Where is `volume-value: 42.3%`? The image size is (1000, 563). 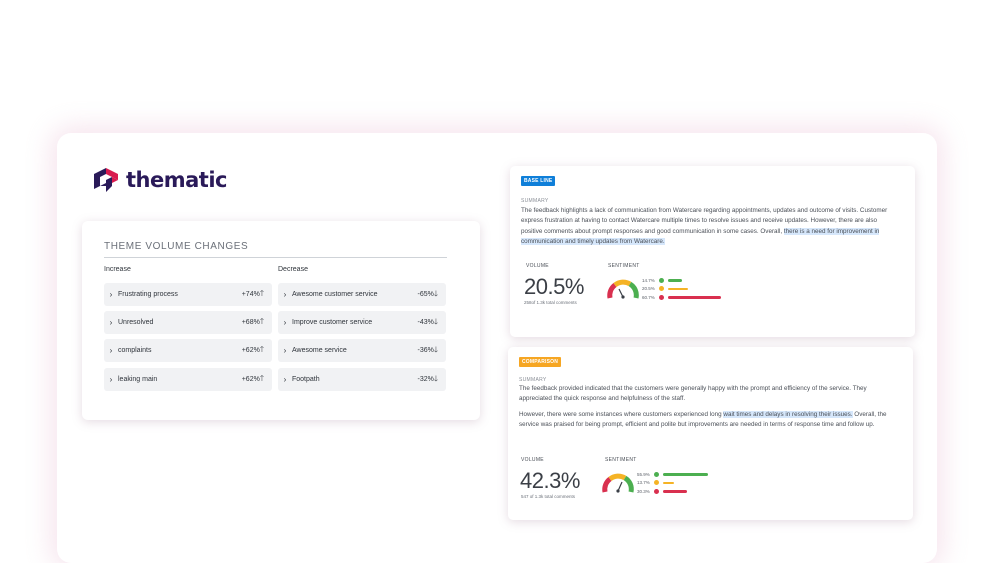 volume-value: 42.3% is located at coordinates (550, 480).